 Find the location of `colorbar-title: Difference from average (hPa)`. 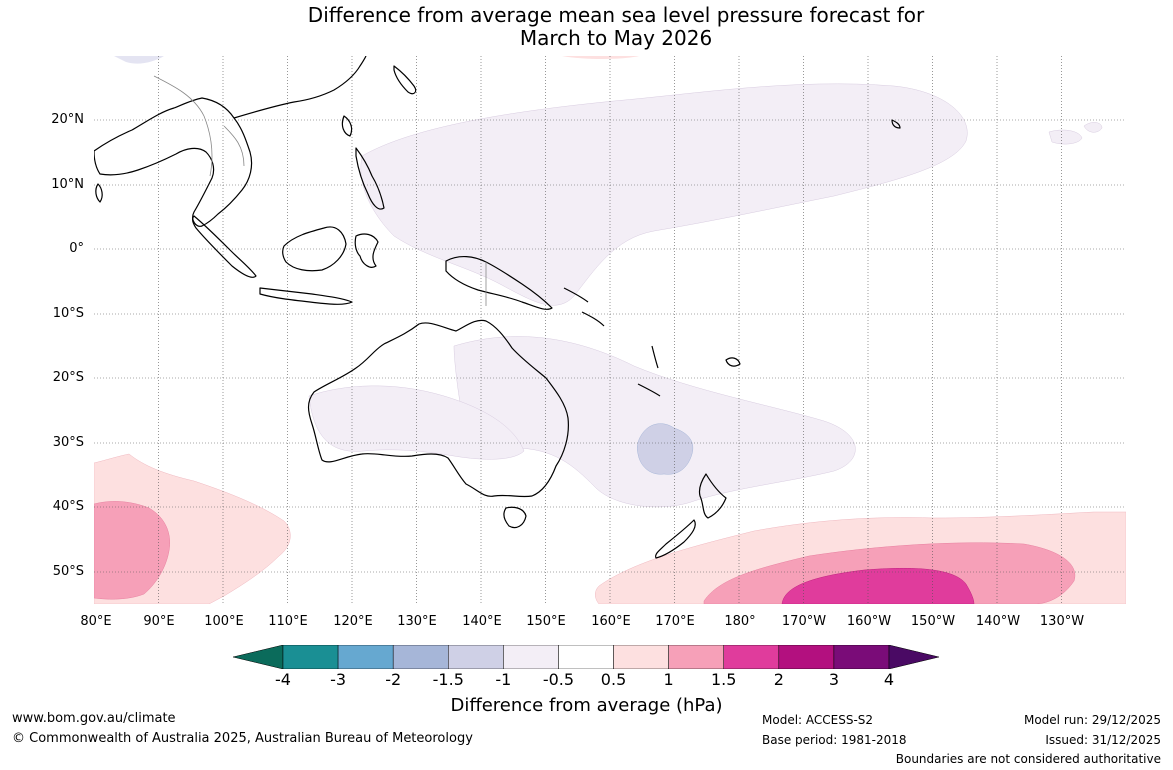

colorbar-title: Difference from average (hPa) is located at coordinates (586, 705).